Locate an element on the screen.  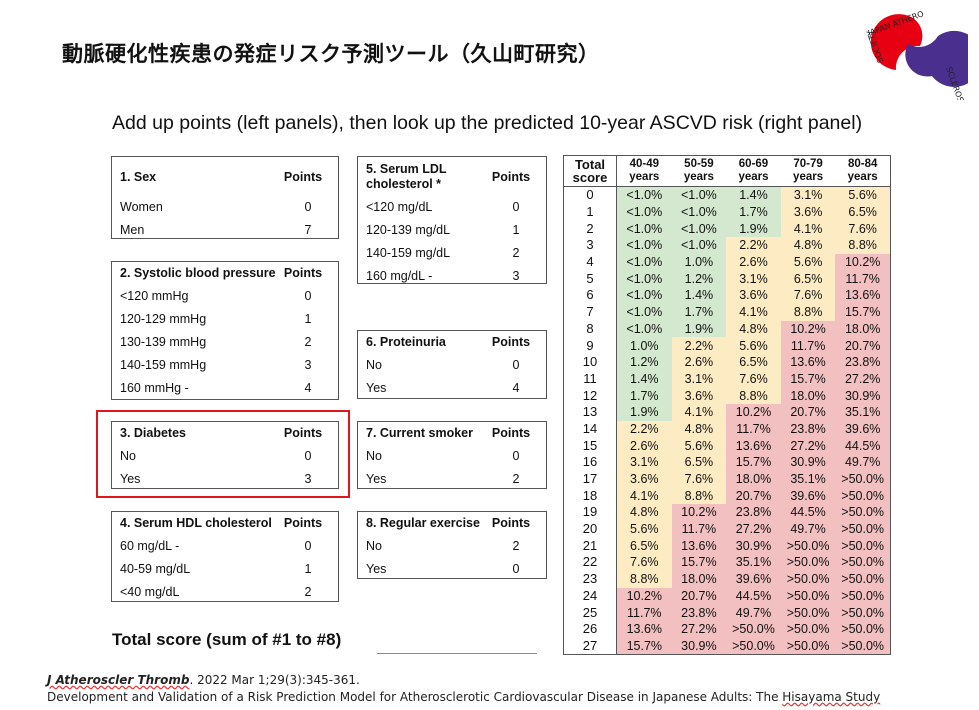
risk-row: 11 1.4% 3.1% 7.6% 15.7% 27.2% is located at coordinates (727, 379).